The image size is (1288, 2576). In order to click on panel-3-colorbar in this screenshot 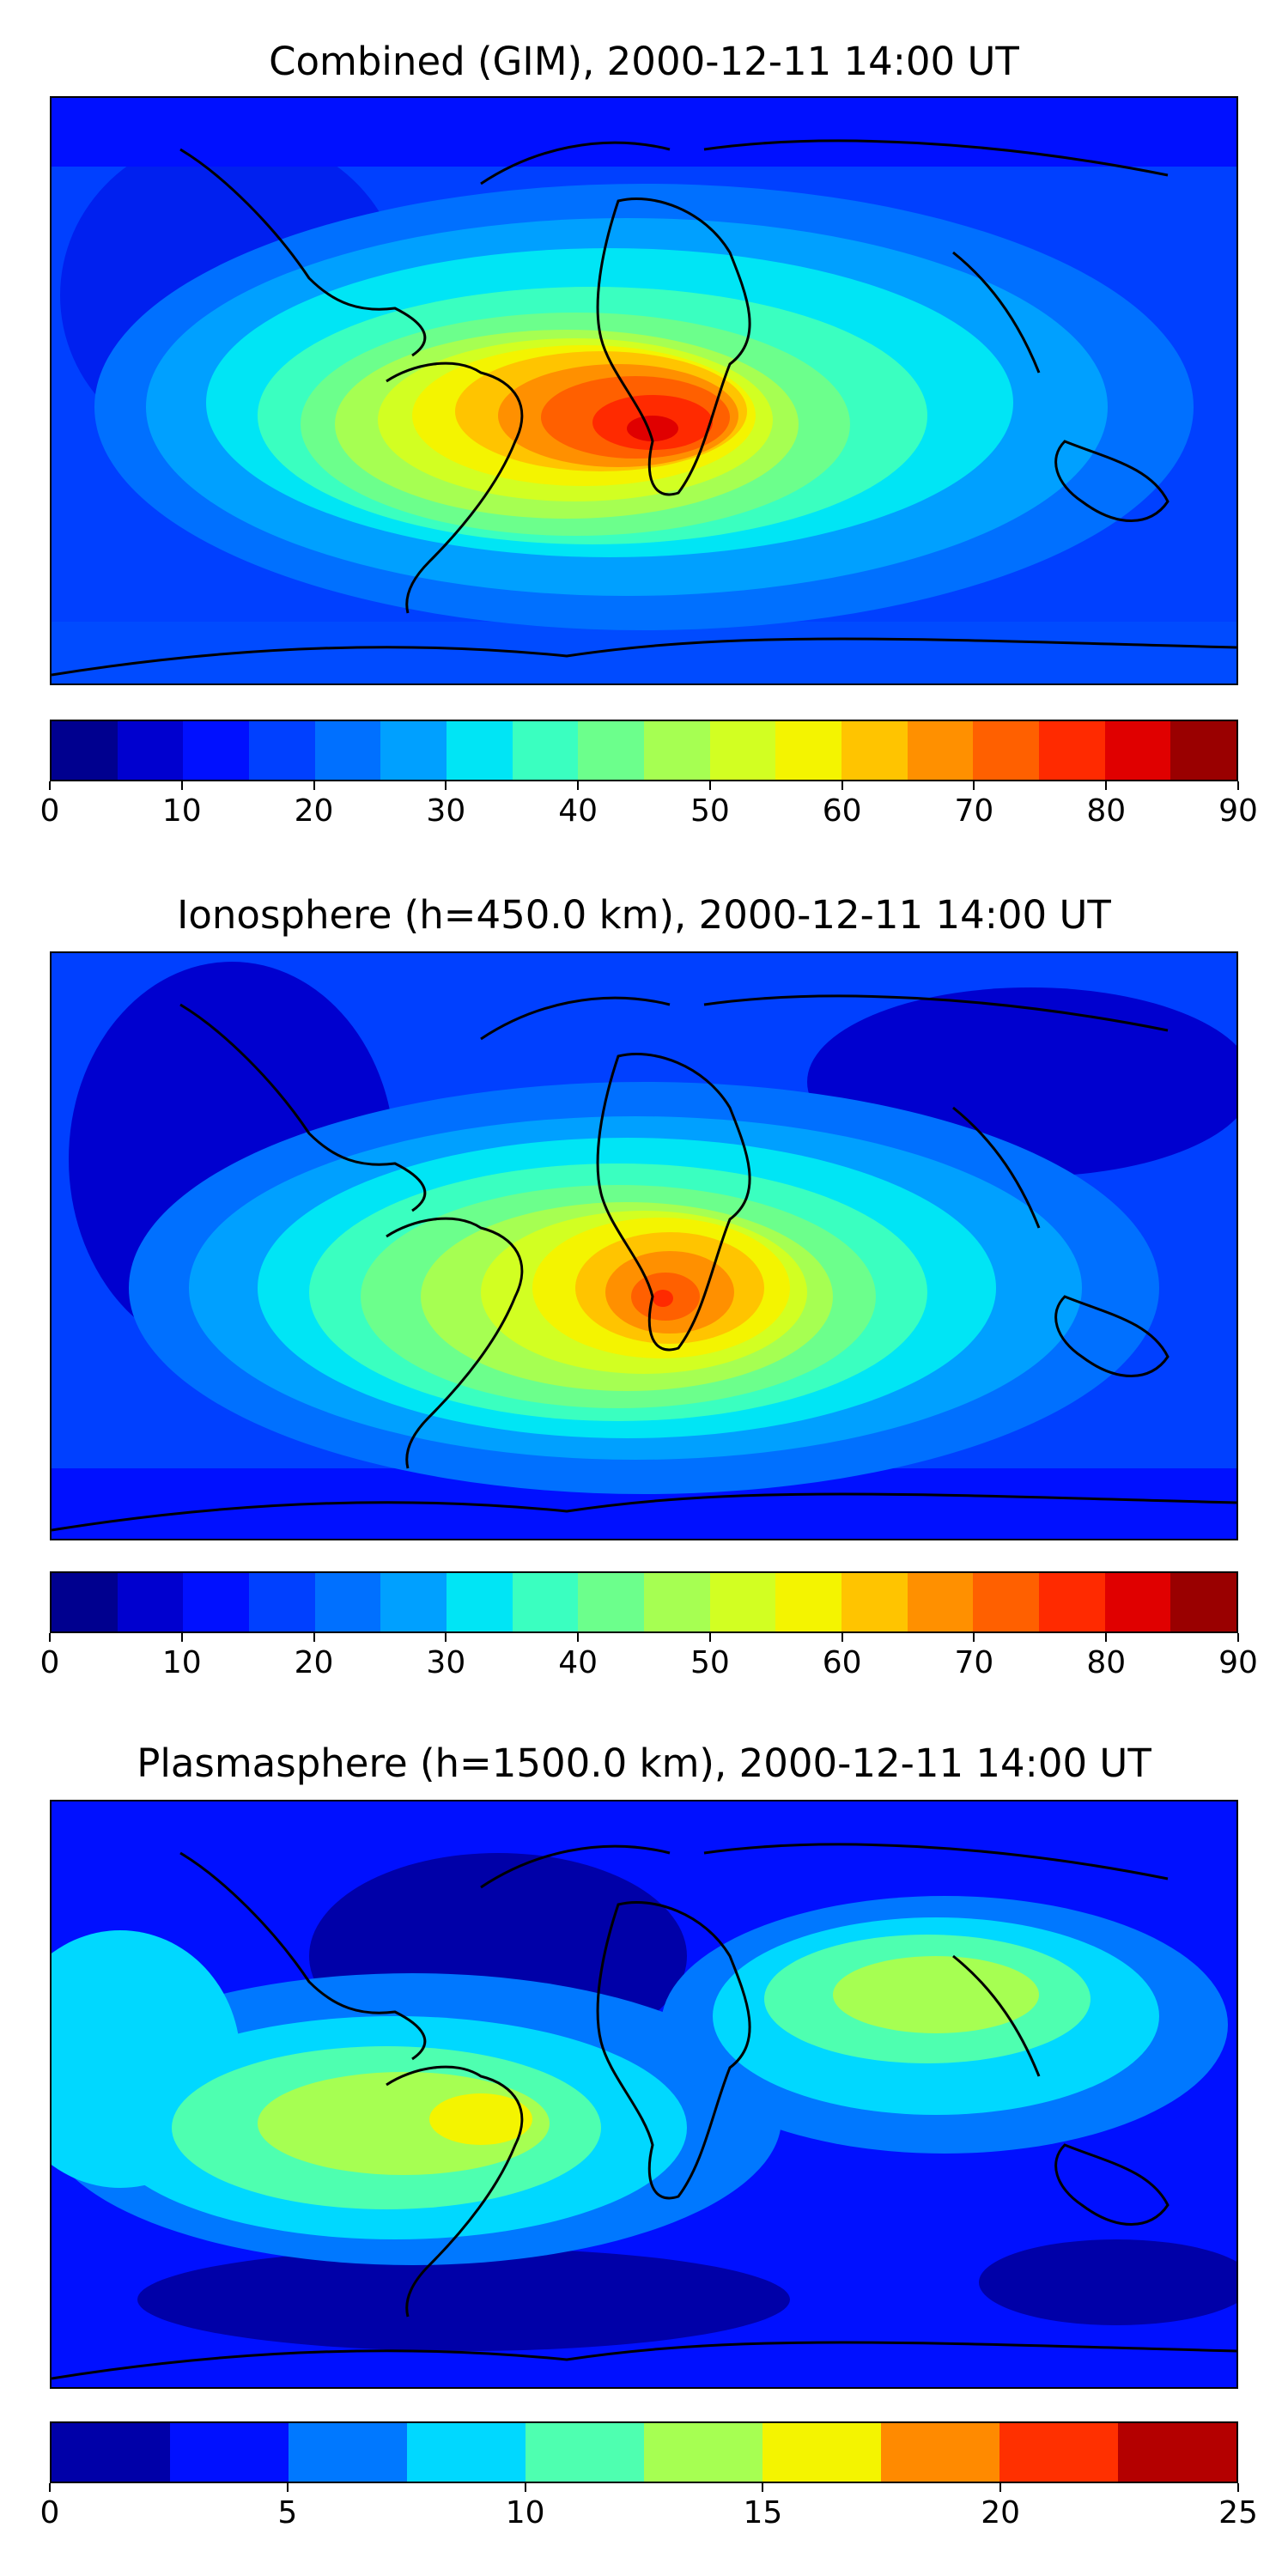, I will do `click(644, 2452)`.